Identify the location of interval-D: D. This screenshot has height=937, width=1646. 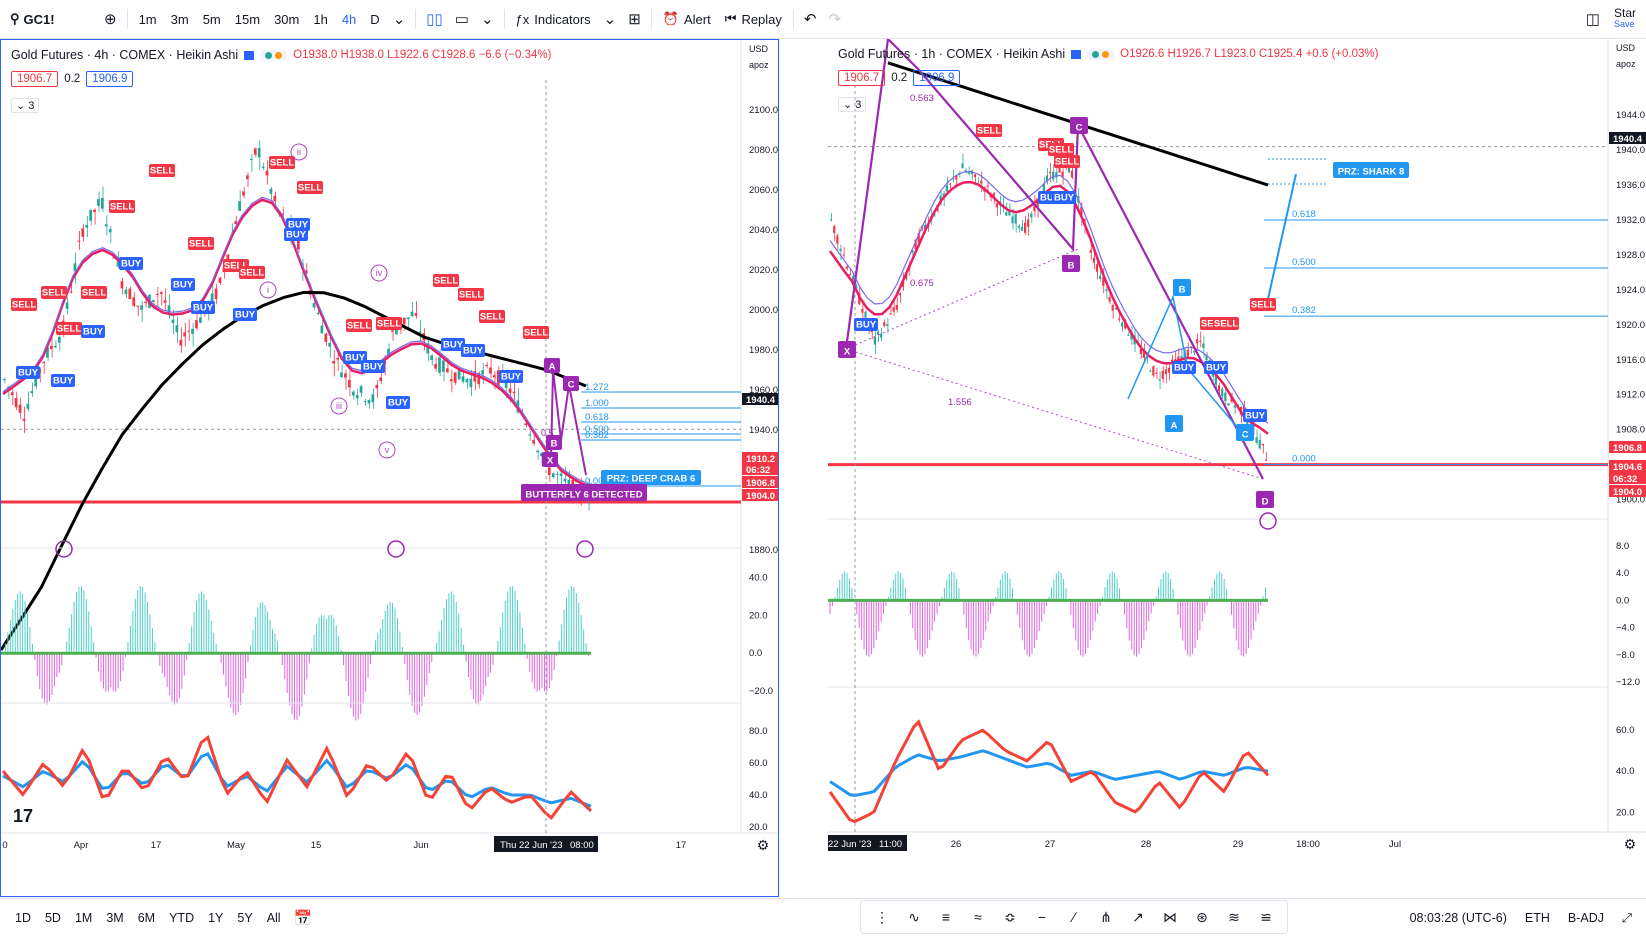
(375, 19).